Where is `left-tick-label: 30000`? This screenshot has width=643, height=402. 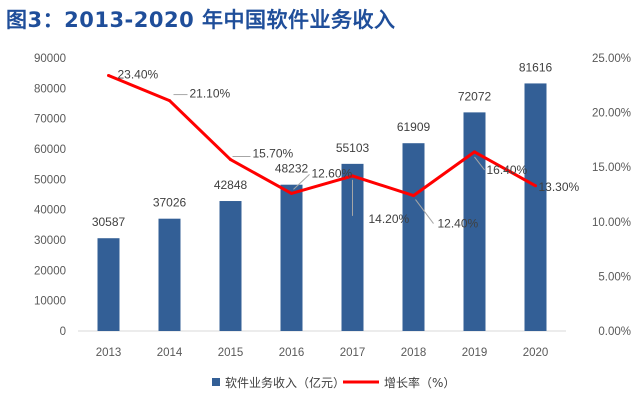
left-tick-label: 30000 is located at coordinates (50, 241).